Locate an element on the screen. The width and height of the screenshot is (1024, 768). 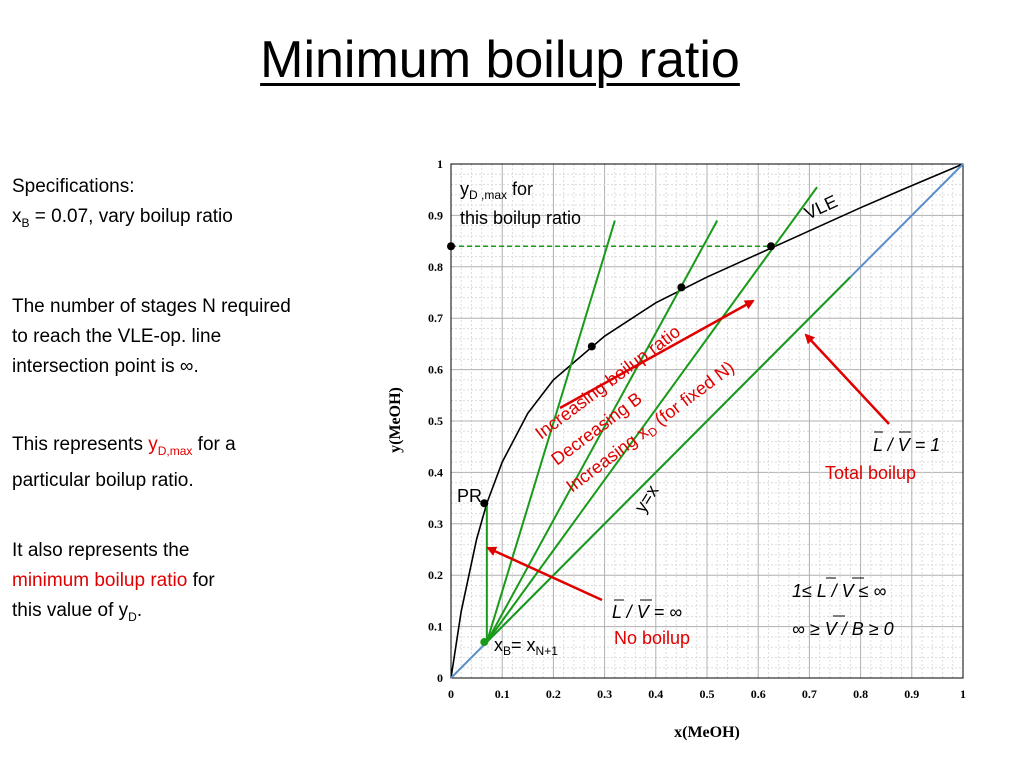
represents-line-2: particular boilup ratio. is located at coordinates (103, 480).